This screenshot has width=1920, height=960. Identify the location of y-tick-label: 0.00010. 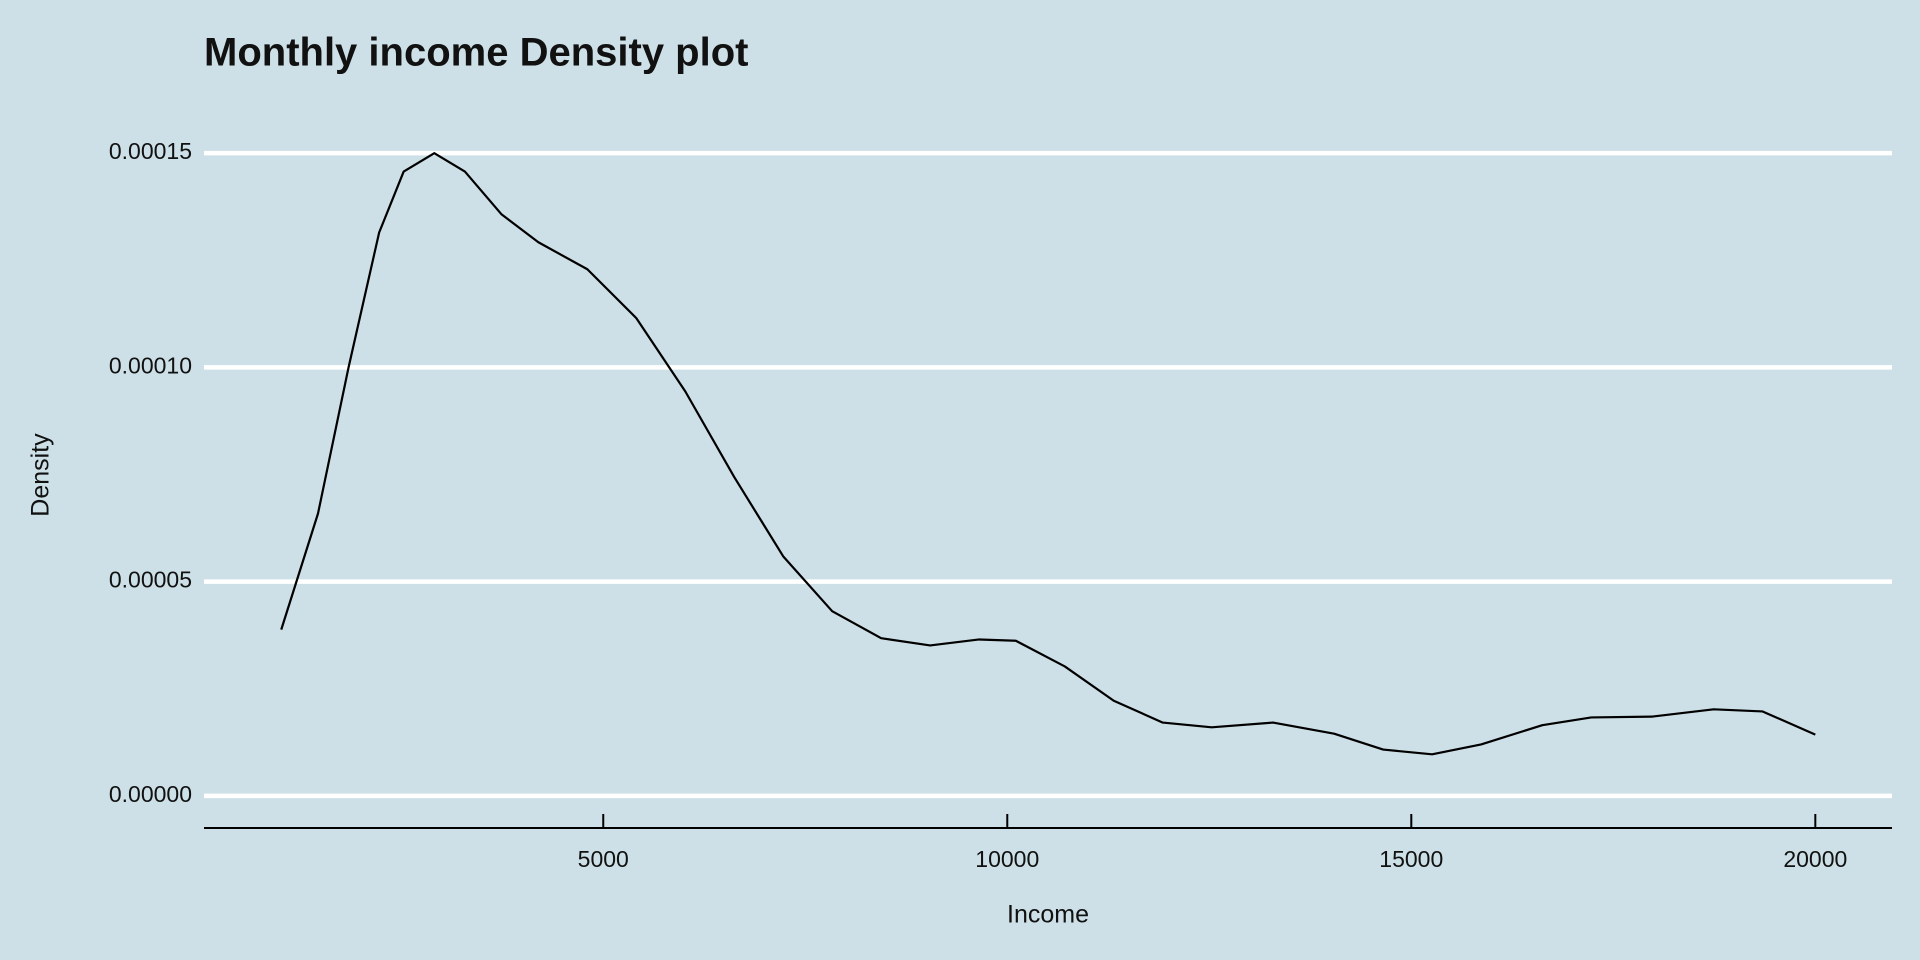
(150, 365).